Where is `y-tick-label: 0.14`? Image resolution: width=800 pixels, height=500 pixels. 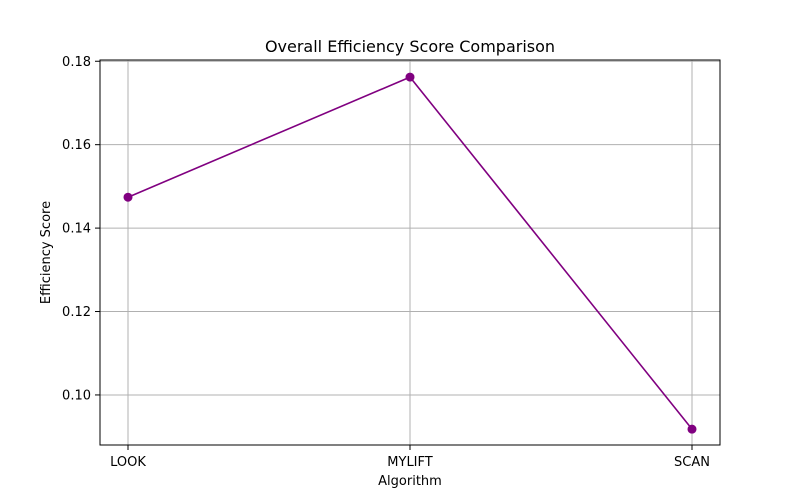 y-tick-label: 0.14 is located at coordinates (76, 229).